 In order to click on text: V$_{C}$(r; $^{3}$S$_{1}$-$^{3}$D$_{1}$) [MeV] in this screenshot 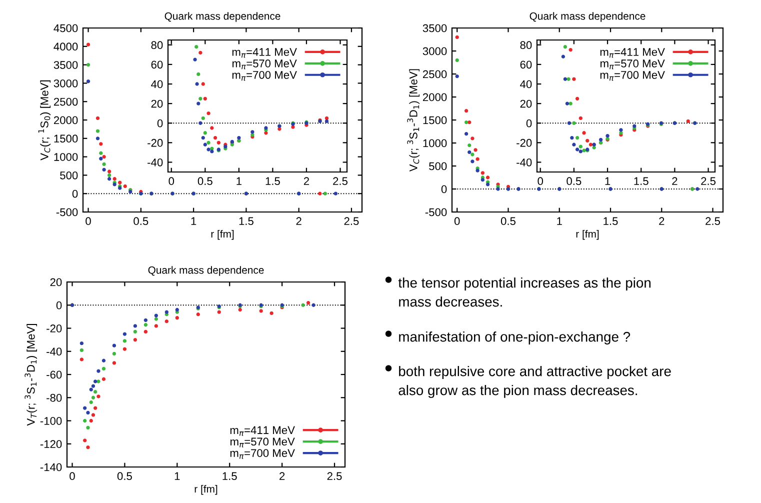, I will do `click(413, 120)`.